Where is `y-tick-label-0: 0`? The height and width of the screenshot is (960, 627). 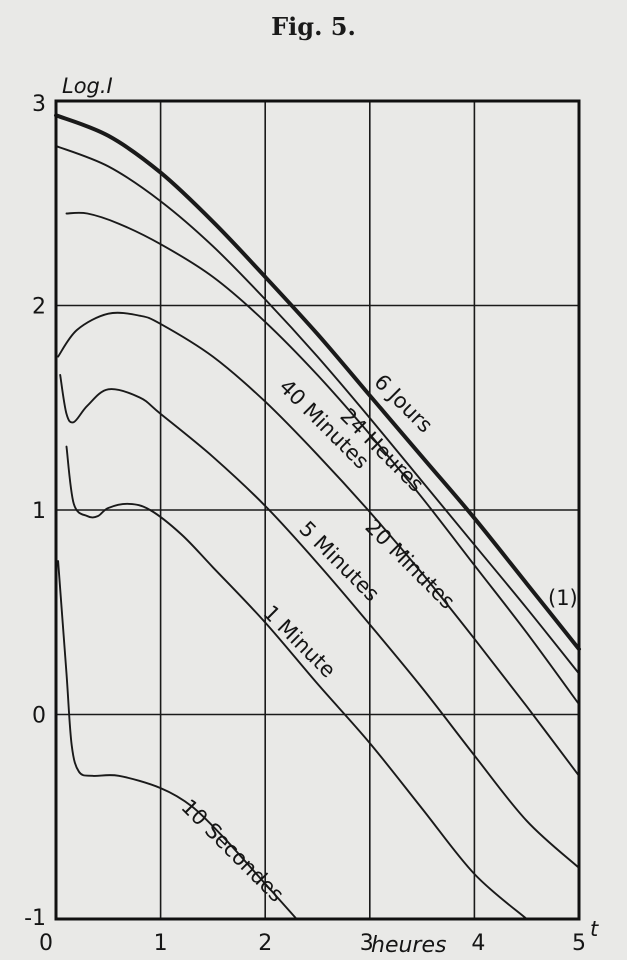
y-tick-label-0: 0 is located at coordinates (39, 716).